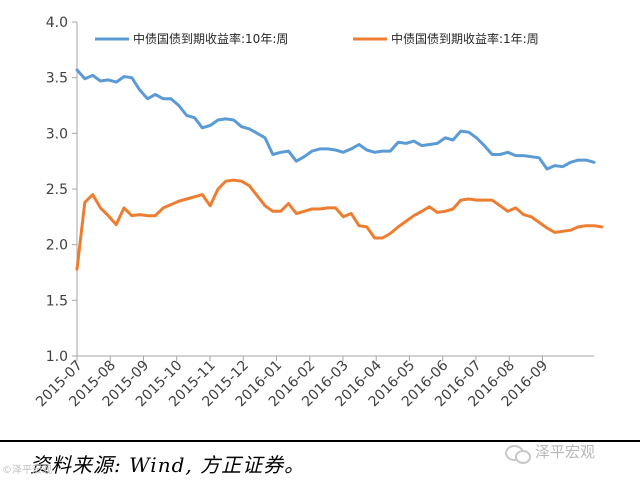  I want to click on legend-label: 中债国债到期收益率:10年:周, so click(210, 38).